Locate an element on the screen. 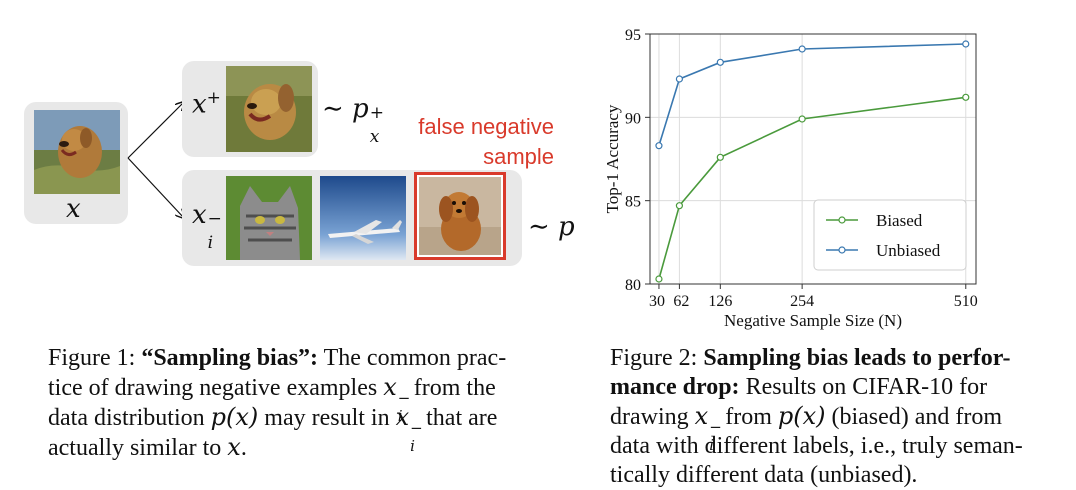 This screenshot has width=1076, height=490. legend-label-unbiased: Unbiased is located at coordinates (908, 250).